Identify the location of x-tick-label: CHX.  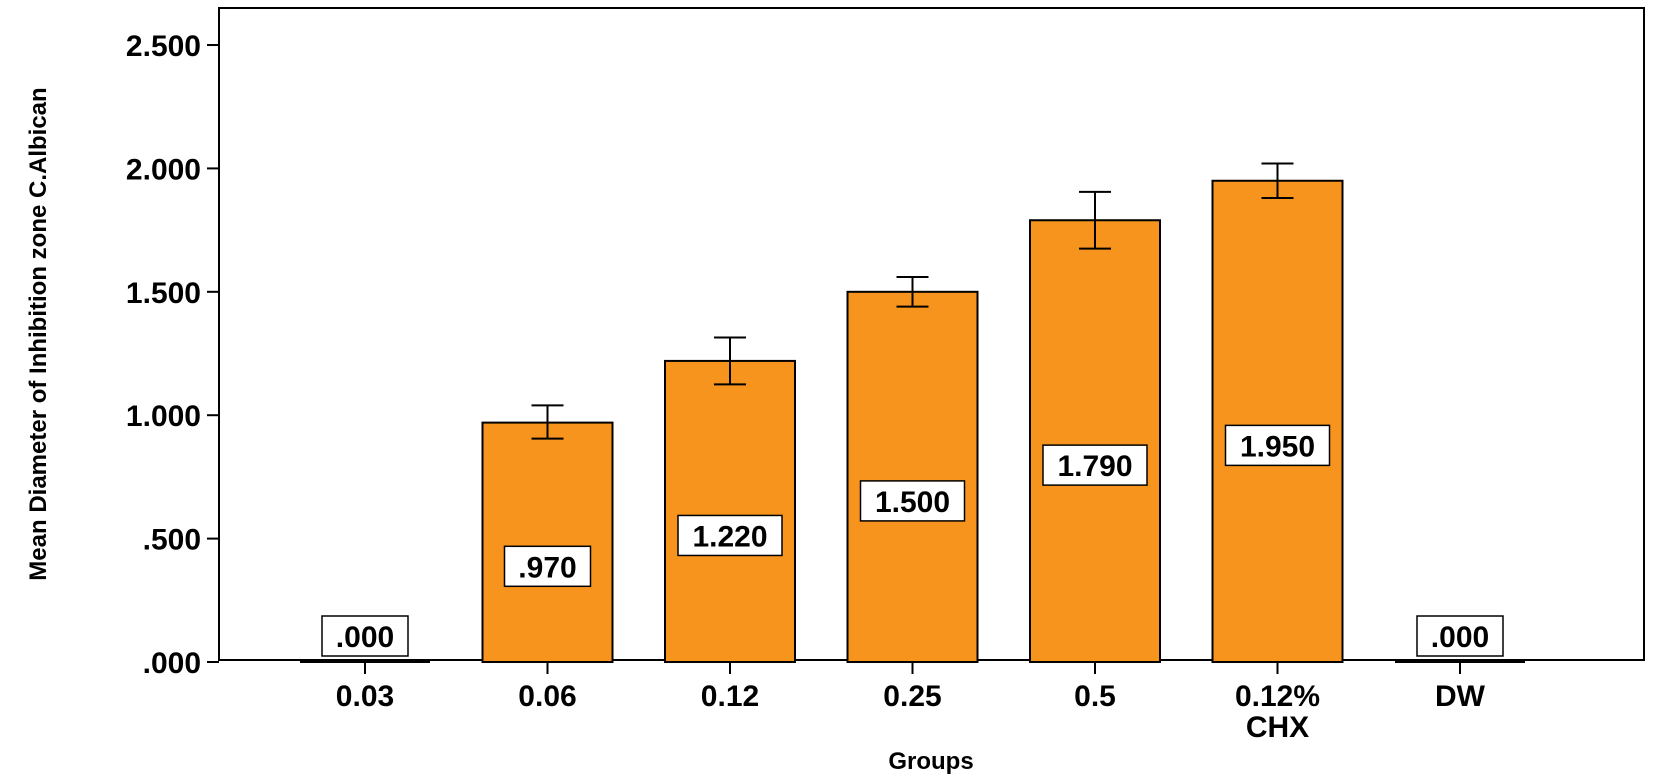
(1277, 727).